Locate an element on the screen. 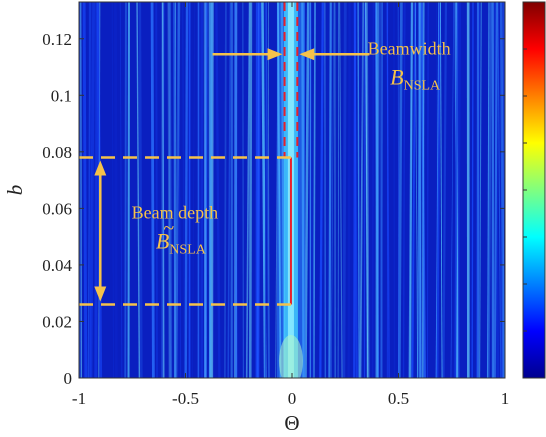 Image resolution: width=546 pixels, height=437 pixels. colorbar is located at coordinates (534, 190).